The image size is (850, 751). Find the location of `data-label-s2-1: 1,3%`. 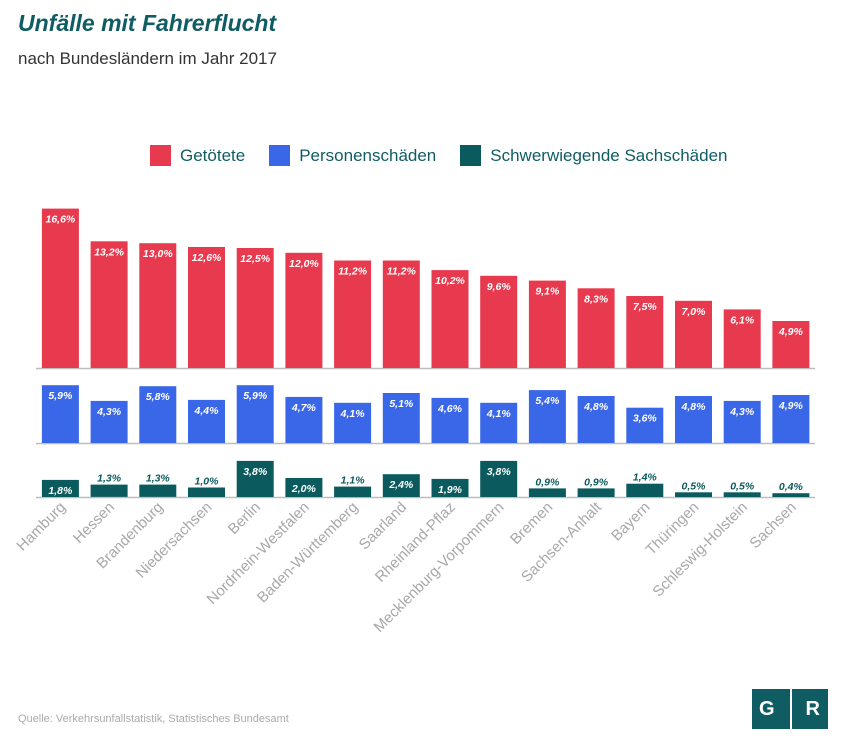

data-label-s2-1: 1,3% is located at coordinates (109, 479).